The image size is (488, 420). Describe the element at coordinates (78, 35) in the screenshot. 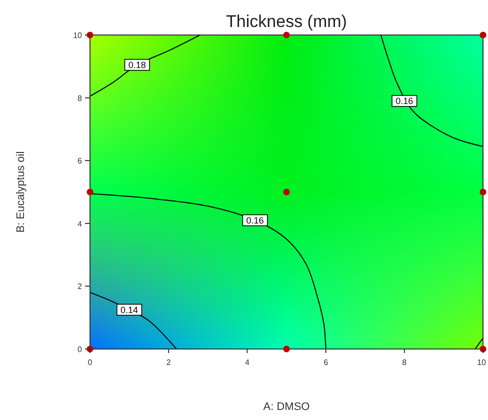

I see `y-tick-label: 10` at that location.